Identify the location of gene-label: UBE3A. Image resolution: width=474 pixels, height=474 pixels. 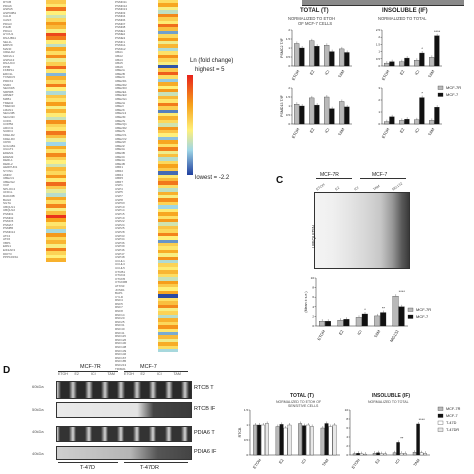
(120, 149).